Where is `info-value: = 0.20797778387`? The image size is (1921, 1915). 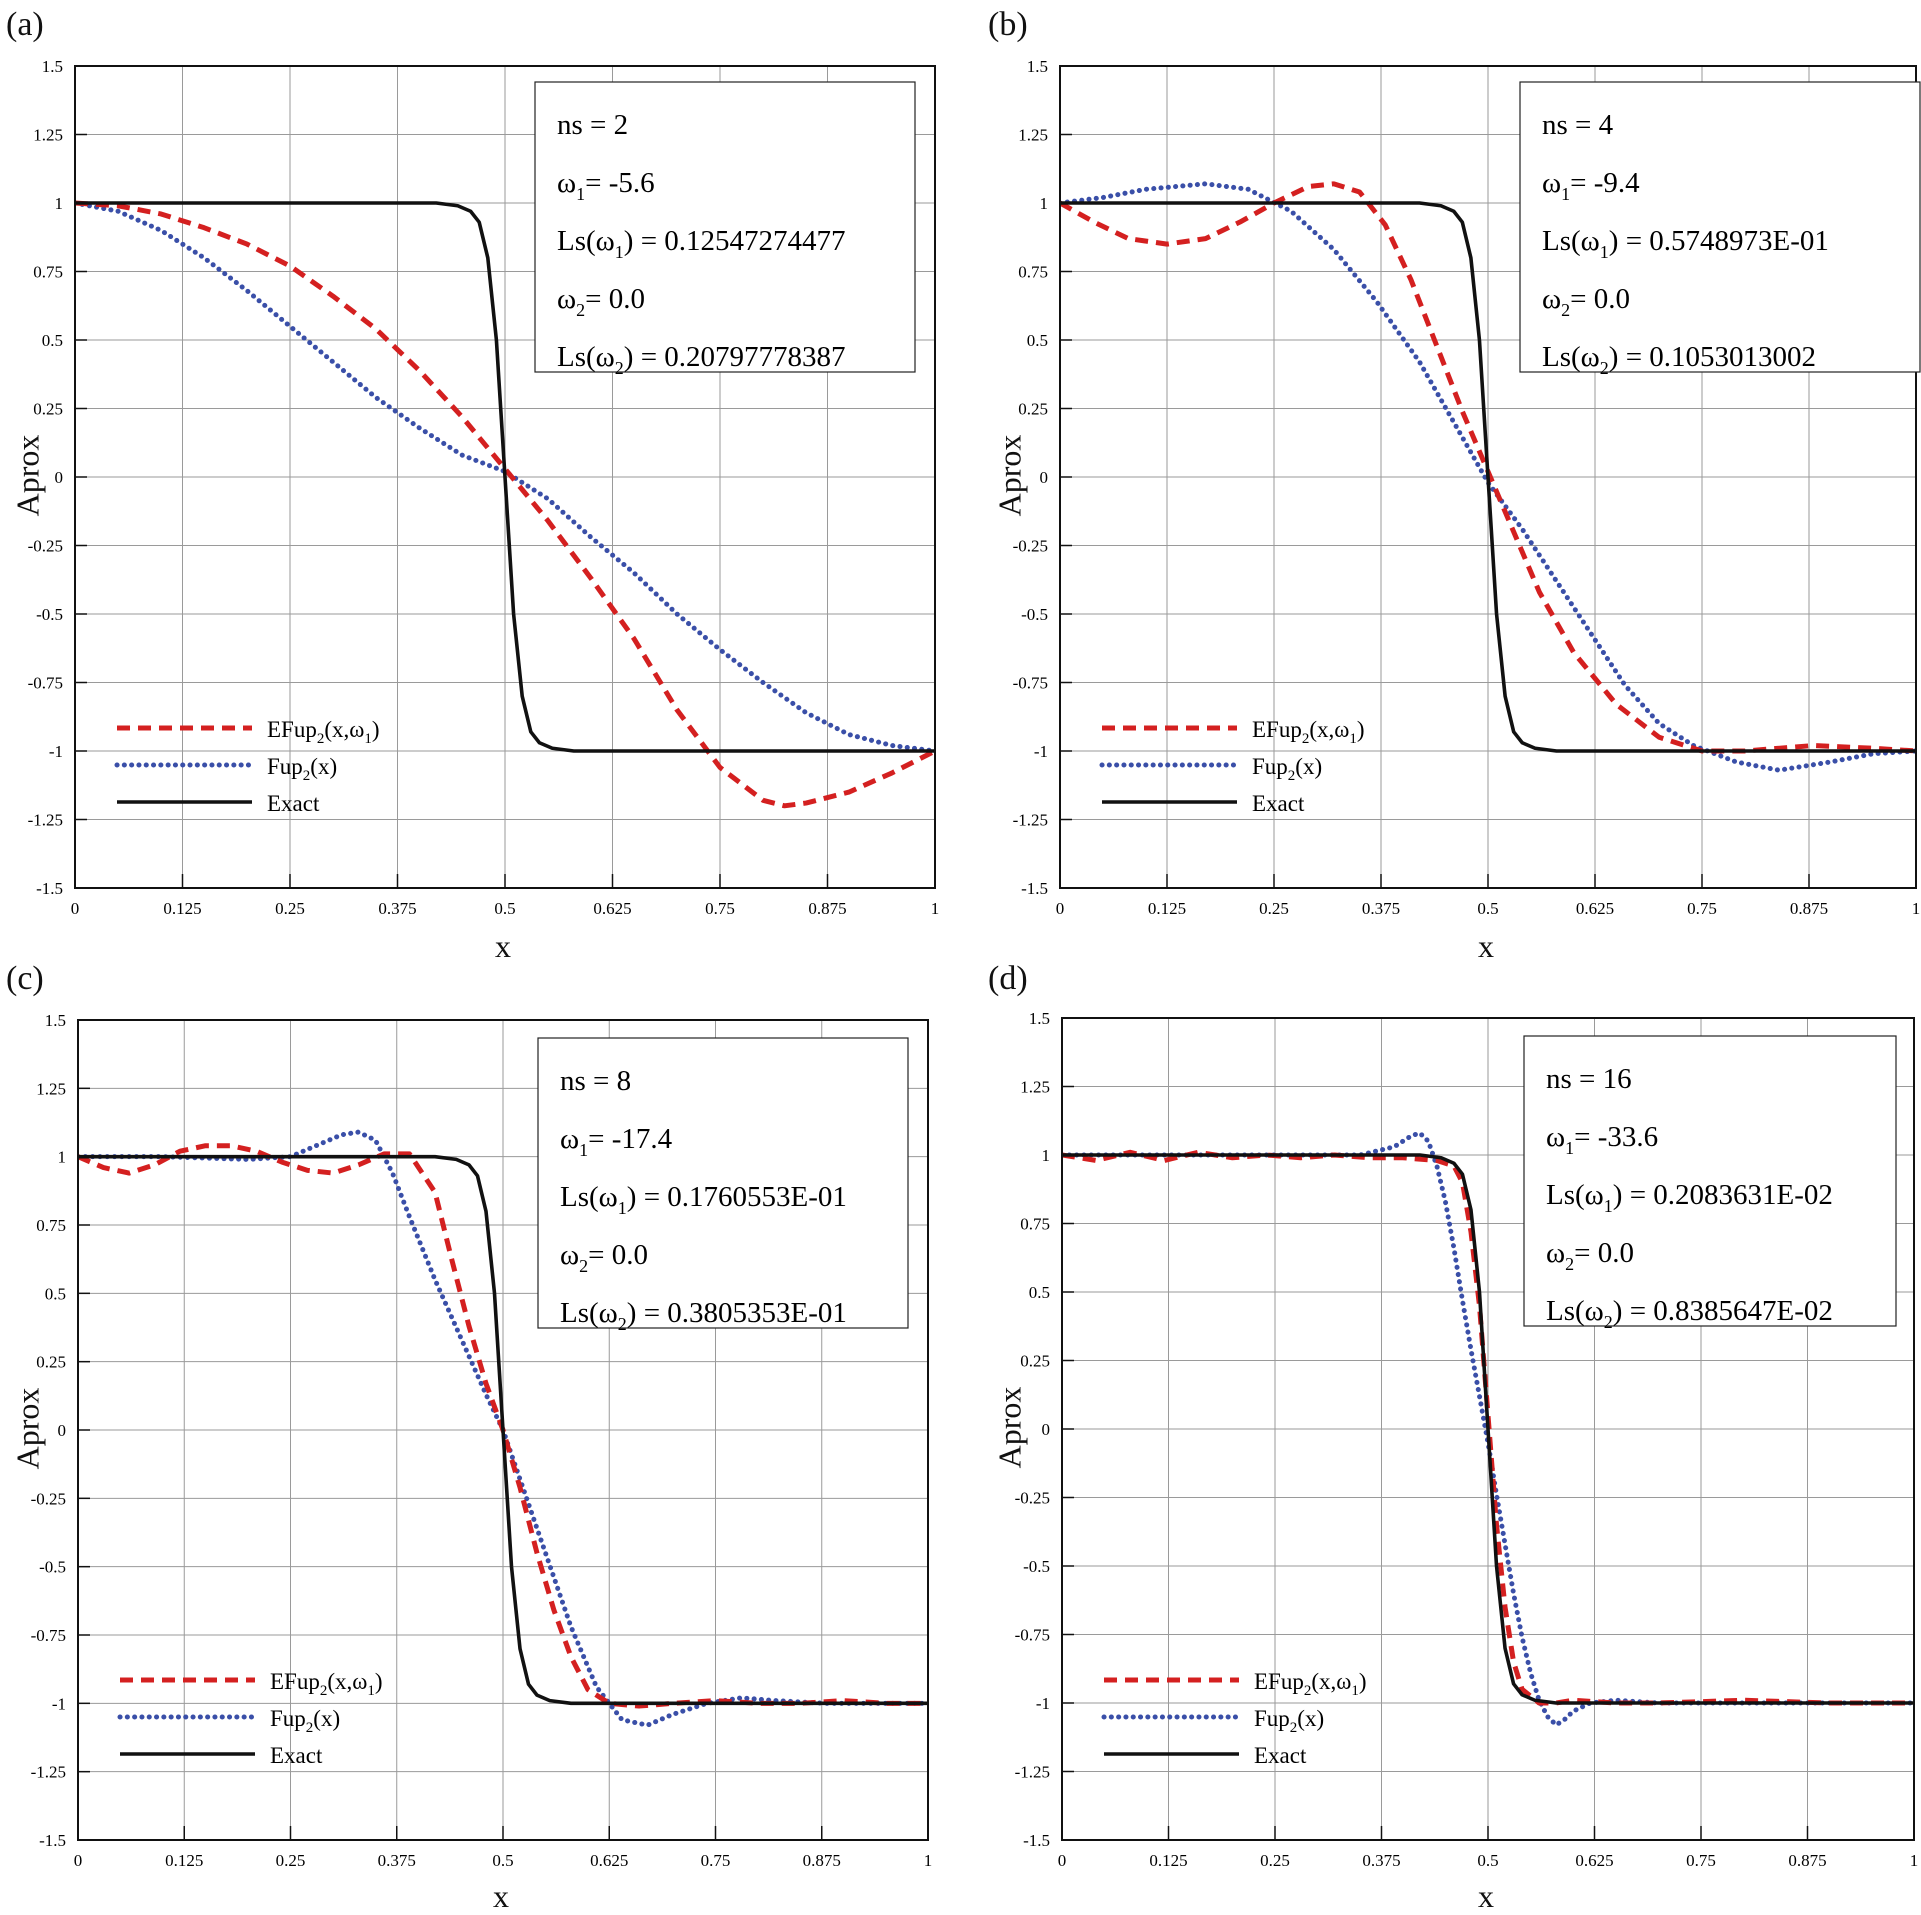
info-value: = 0.20797778387 is located at coordinates (743, 357).